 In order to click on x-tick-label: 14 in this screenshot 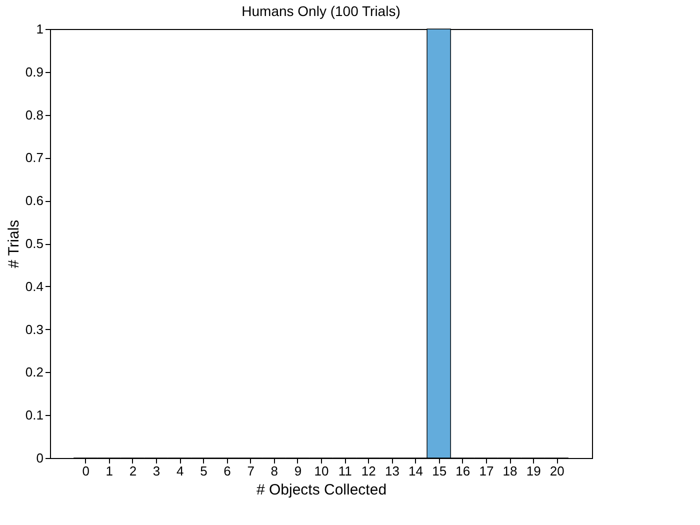, I will do `click(415, 471)`.